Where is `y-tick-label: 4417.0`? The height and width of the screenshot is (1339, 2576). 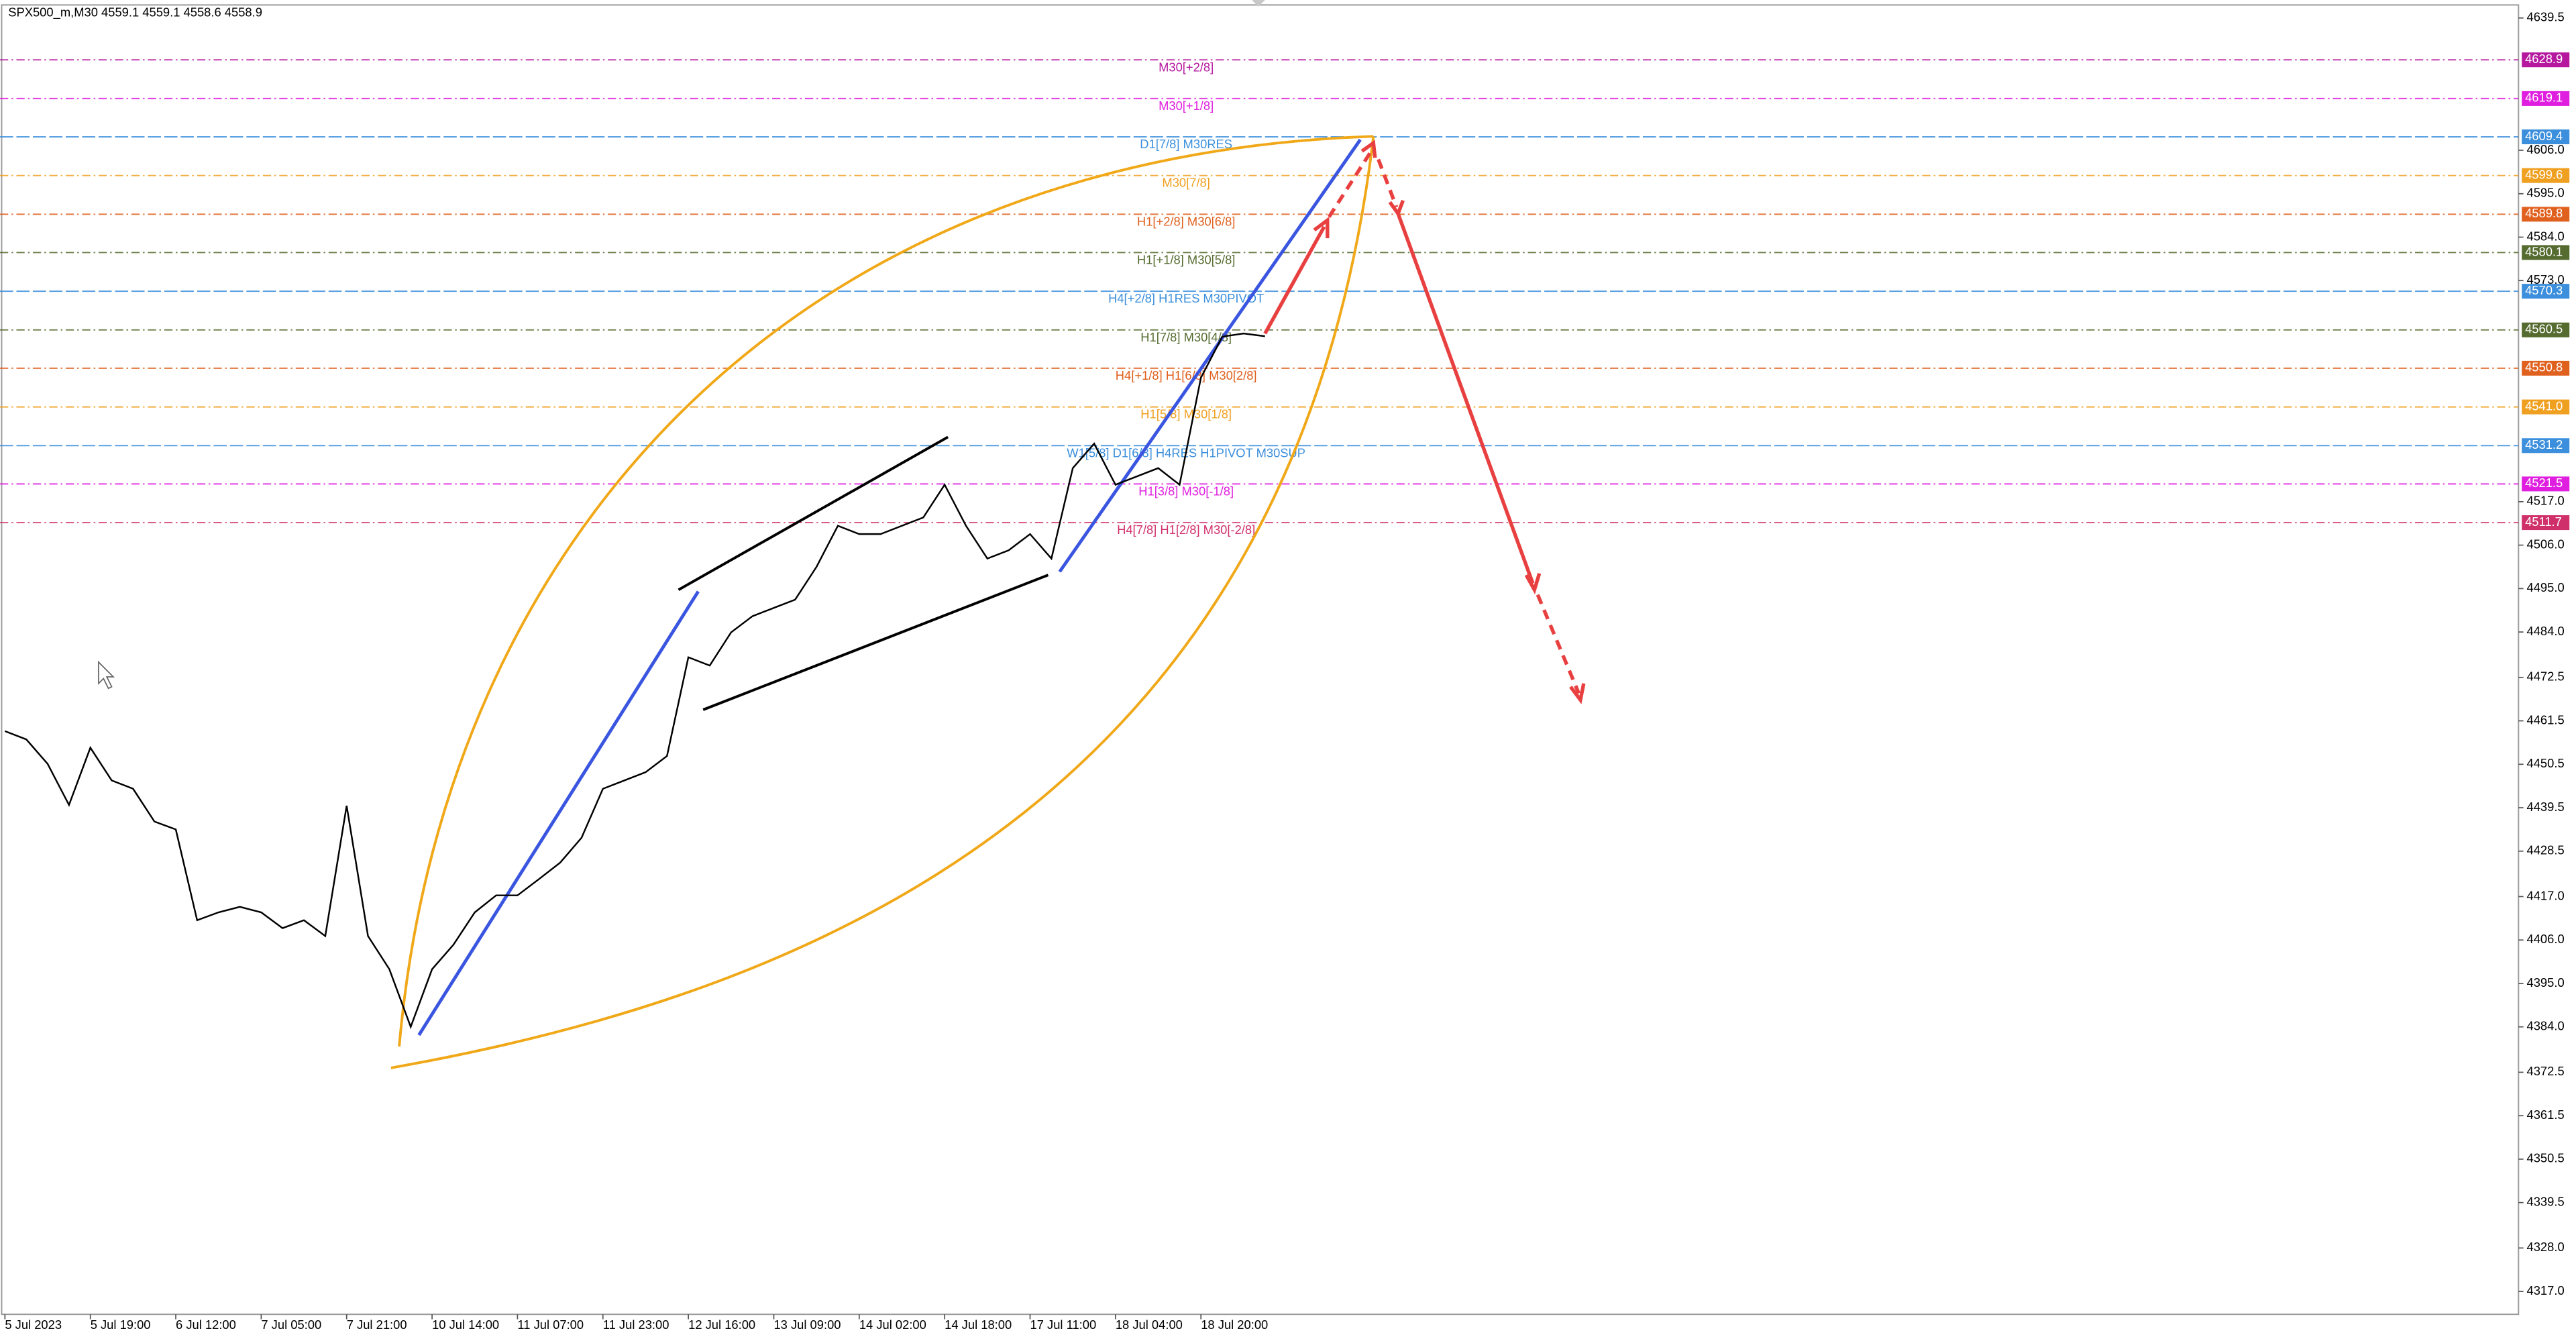
y-tick-label: 4417.0 is located at coordinates (2546, 895).